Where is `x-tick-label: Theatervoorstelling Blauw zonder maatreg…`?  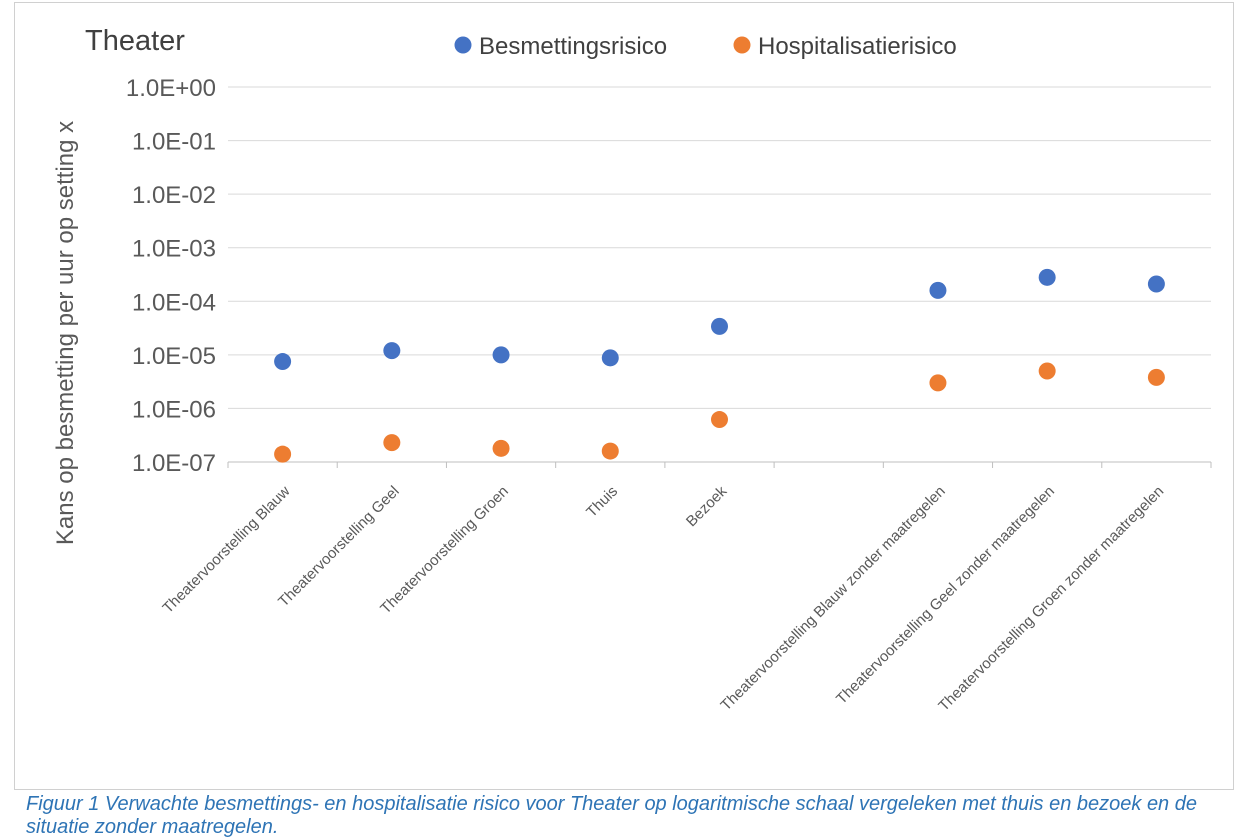
x-tick-label: Theatervoorstelling Blauw zonder maatreg… is located at coordinates (832, 598).